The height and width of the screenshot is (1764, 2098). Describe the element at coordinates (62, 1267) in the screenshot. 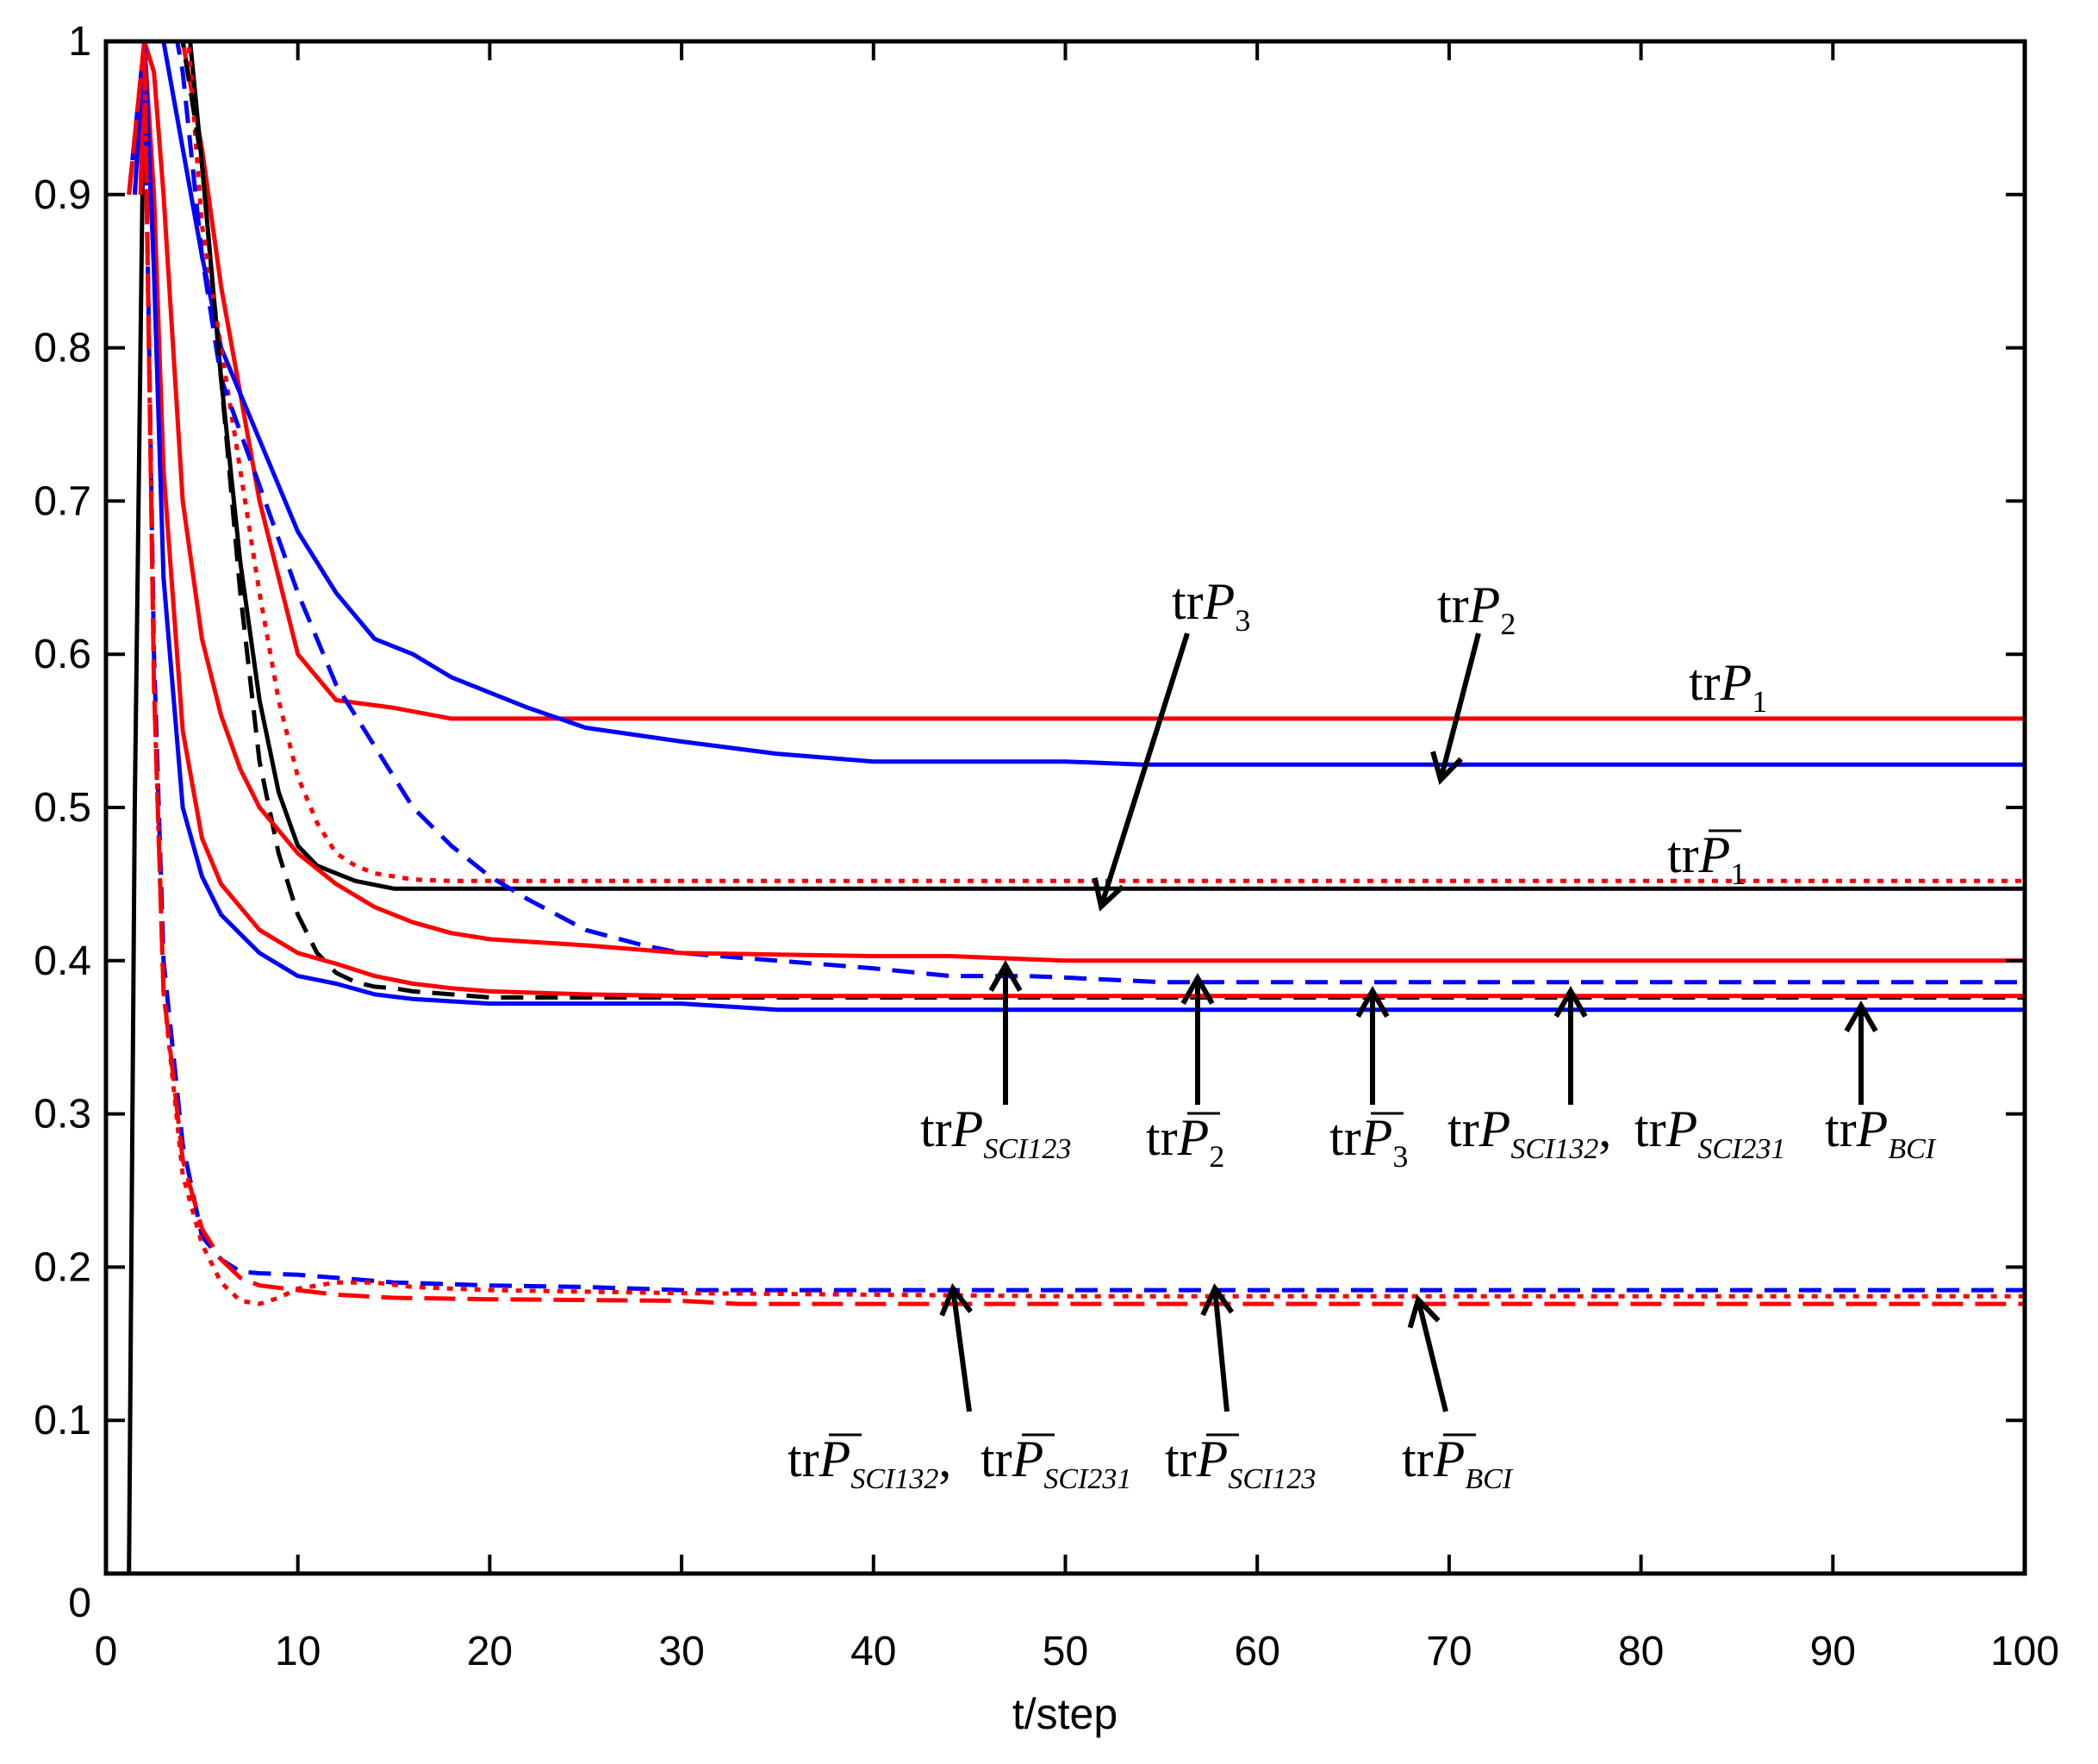

I see `y-tick-label: 0.2` at that location.